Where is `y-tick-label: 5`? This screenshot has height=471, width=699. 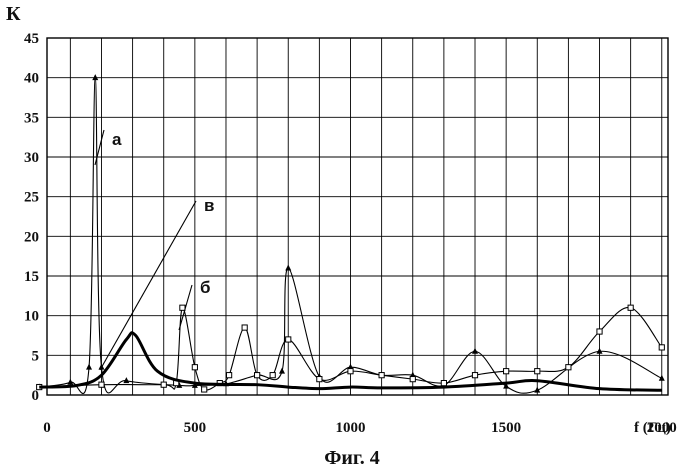 y-tick-label: 5 is located at coordinates (36, 356).